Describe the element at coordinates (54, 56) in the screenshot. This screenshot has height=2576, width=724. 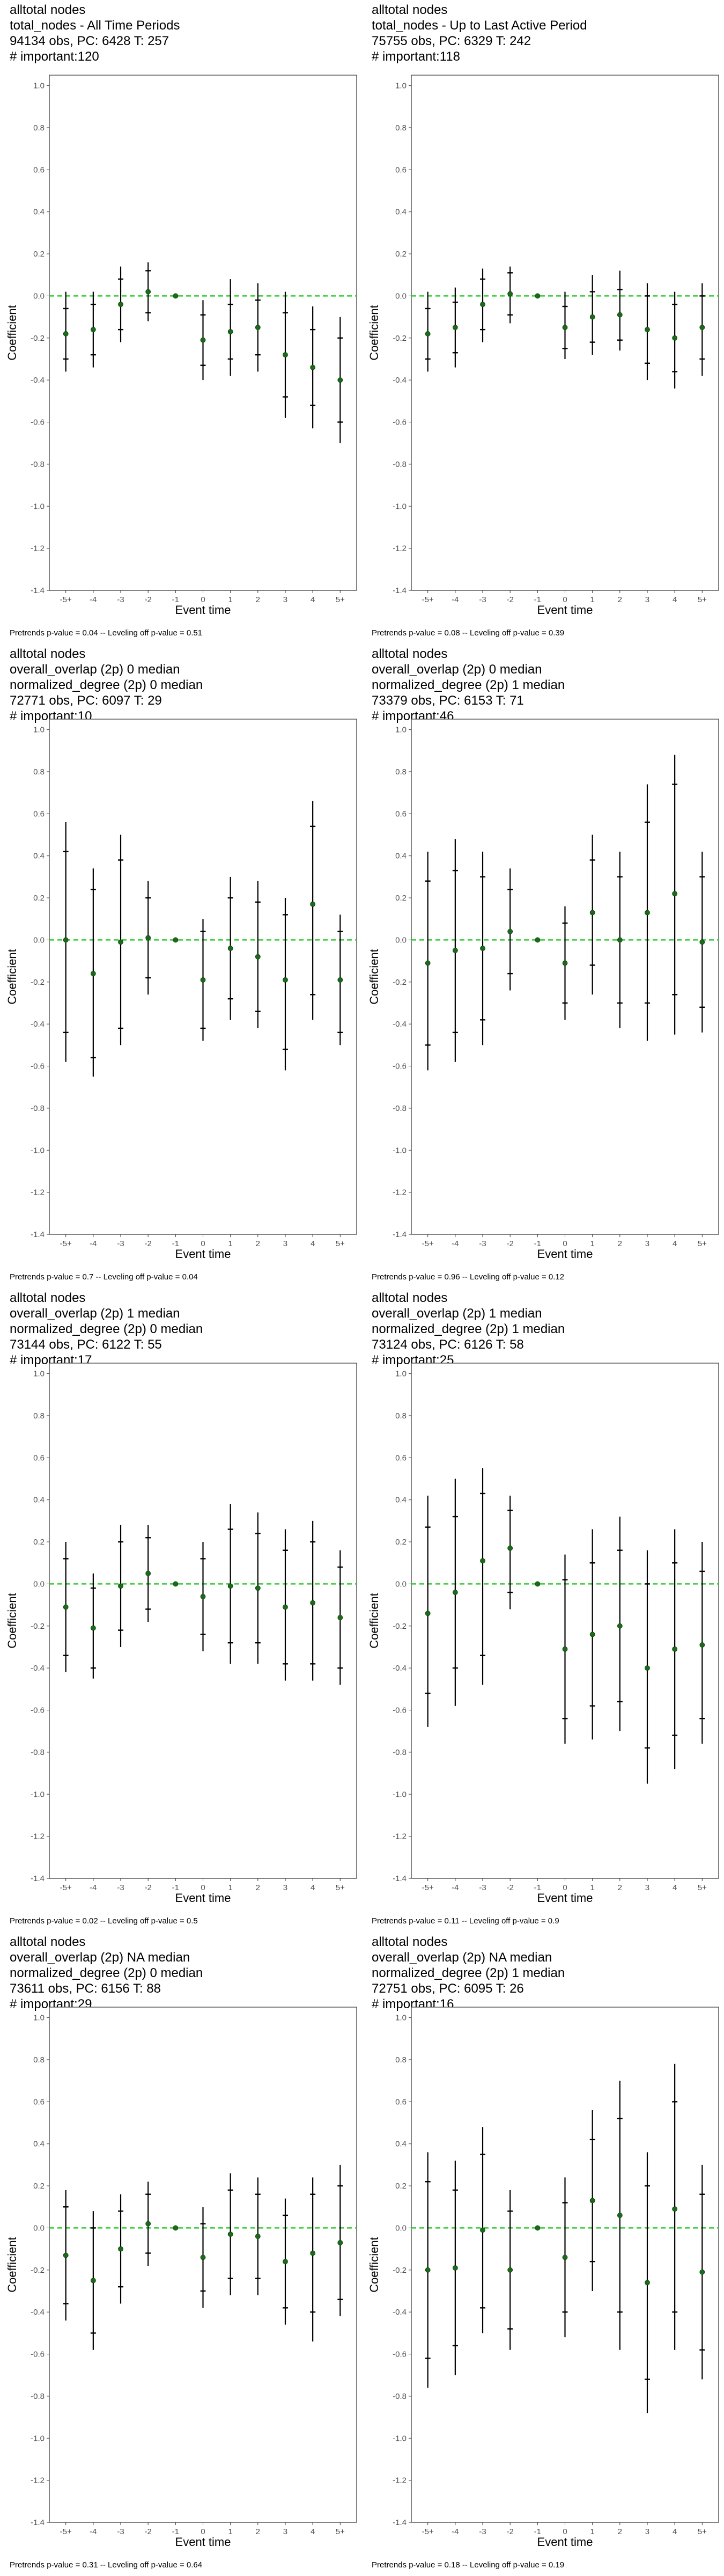
I see `title-line: # important:120` at that location.